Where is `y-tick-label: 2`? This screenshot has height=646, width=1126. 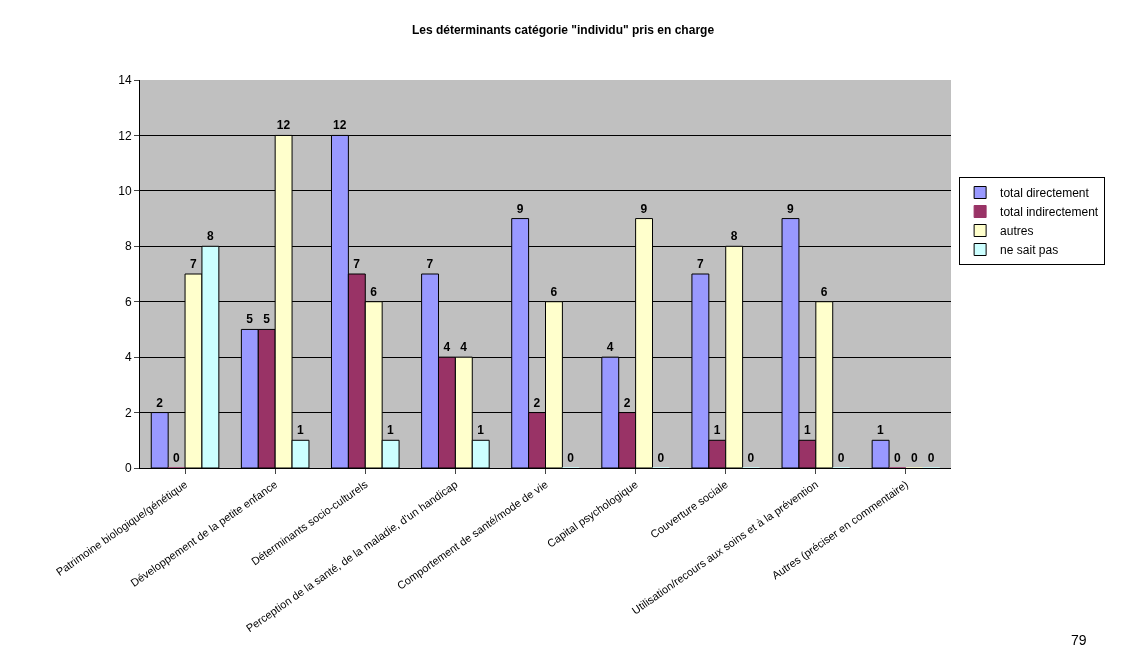
y-tick-label: 2 is located at coordinates (128, 412).